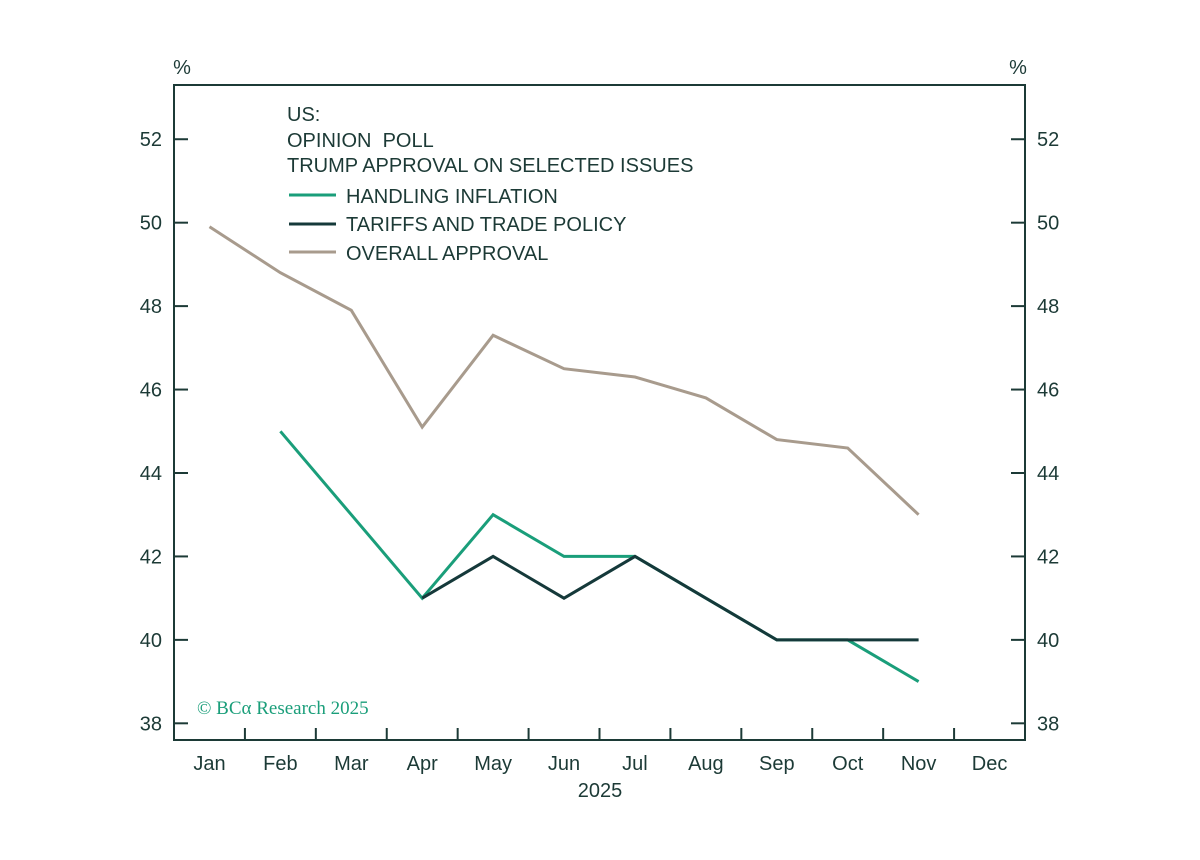 The height and width of the screenshot is (860, 1200). Describe the element at coordinates (848, 764) in the screenshot. I see `x-tick-label-oct: Oct` at that location.